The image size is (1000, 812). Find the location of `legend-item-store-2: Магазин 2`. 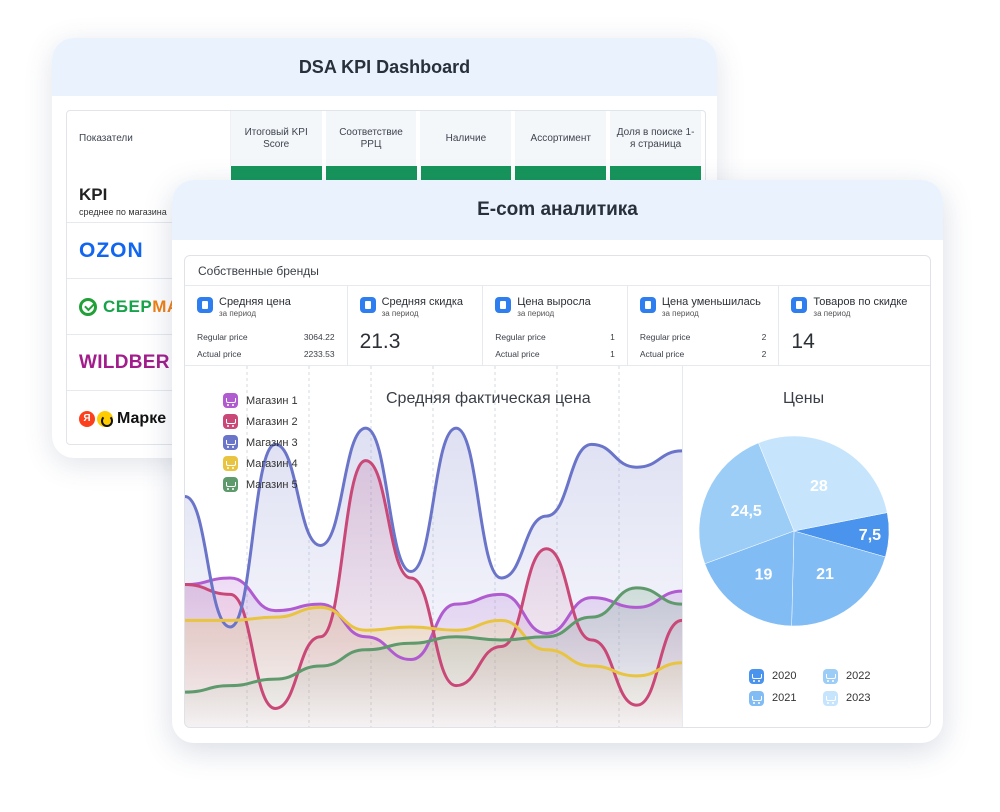

legend-item-store-2: Магазин 2 is located at coordinates (260, 421).